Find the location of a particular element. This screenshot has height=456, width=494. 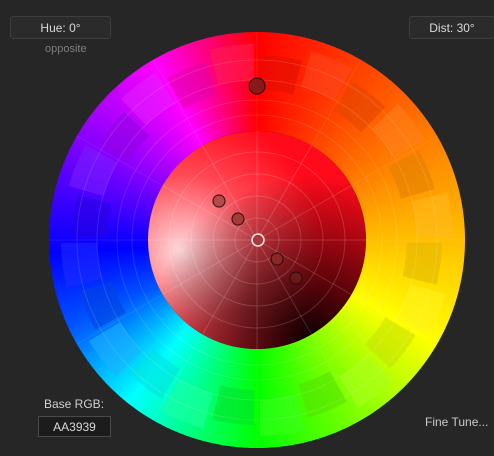

color-markers is located at coordinates (257, 181).